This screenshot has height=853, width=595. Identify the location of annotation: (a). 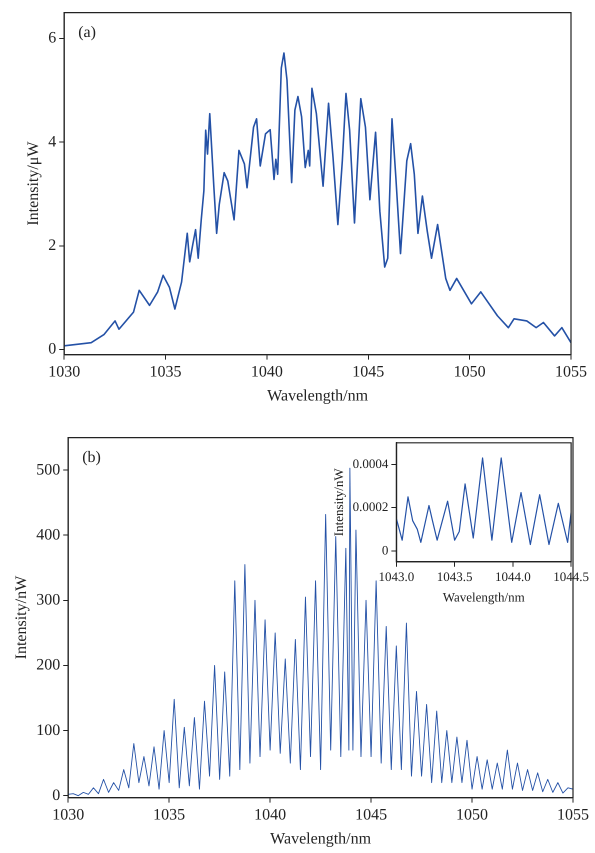
(87, 32).